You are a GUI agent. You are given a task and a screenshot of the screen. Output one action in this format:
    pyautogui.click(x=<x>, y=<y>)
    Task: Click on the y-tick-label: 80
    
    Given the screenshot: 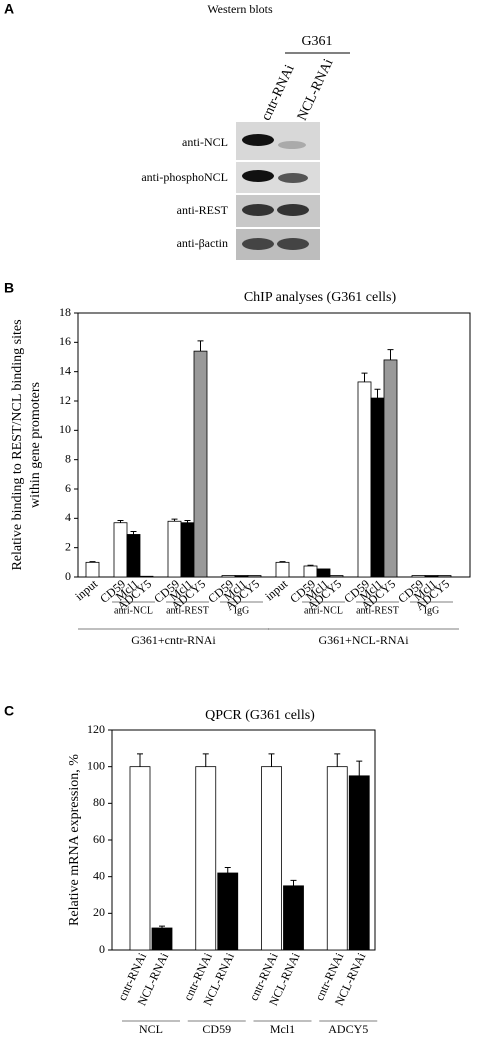 What is the action you would take?
    pyautogui.click(x=99, y=802)
    